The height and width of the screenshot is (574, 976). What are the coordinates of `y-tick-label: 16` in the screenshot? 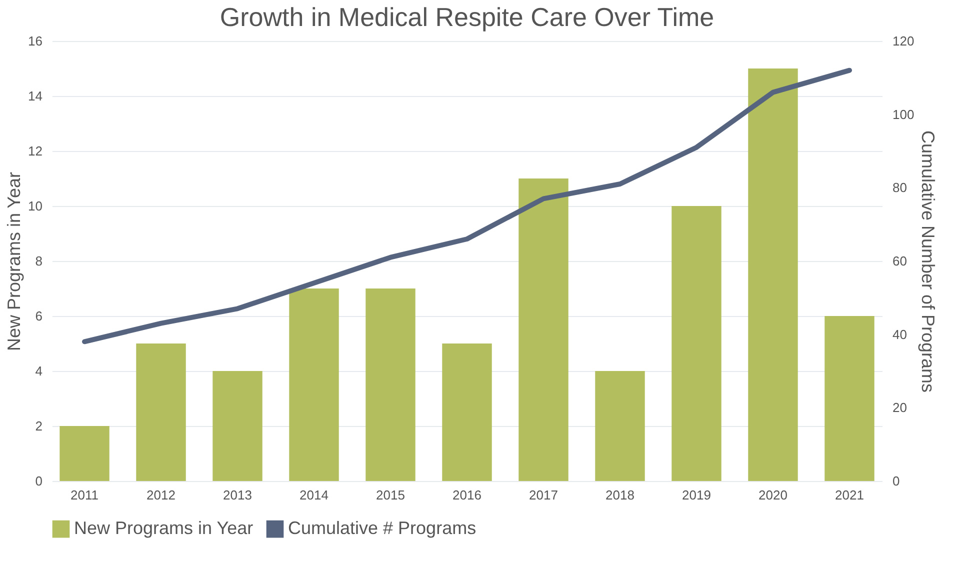 It's located at (35, 41).